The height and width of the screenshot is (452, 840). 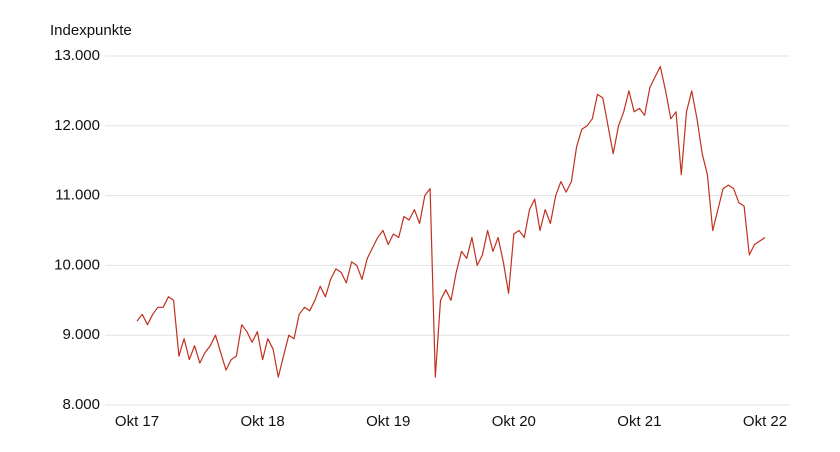 I want to click on x-tick-label: Okt 17, so click(x=137, y=421).